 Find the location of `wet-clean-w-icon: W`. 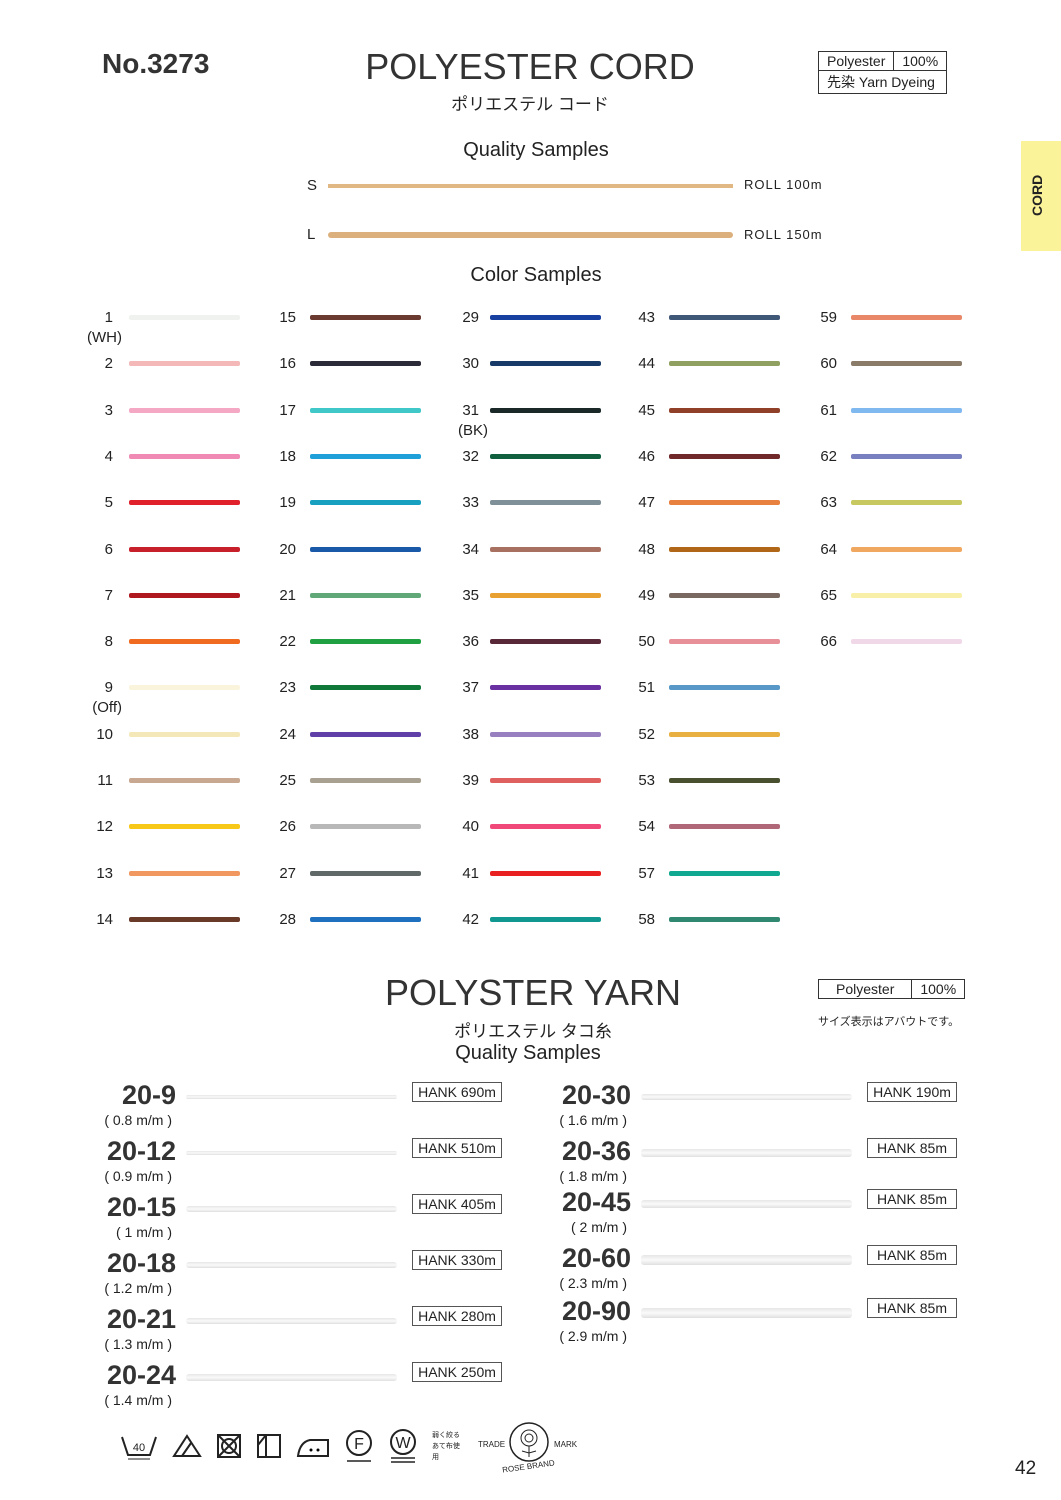

wet-clean-w-icon: W is located at coordinates (403, 1446).